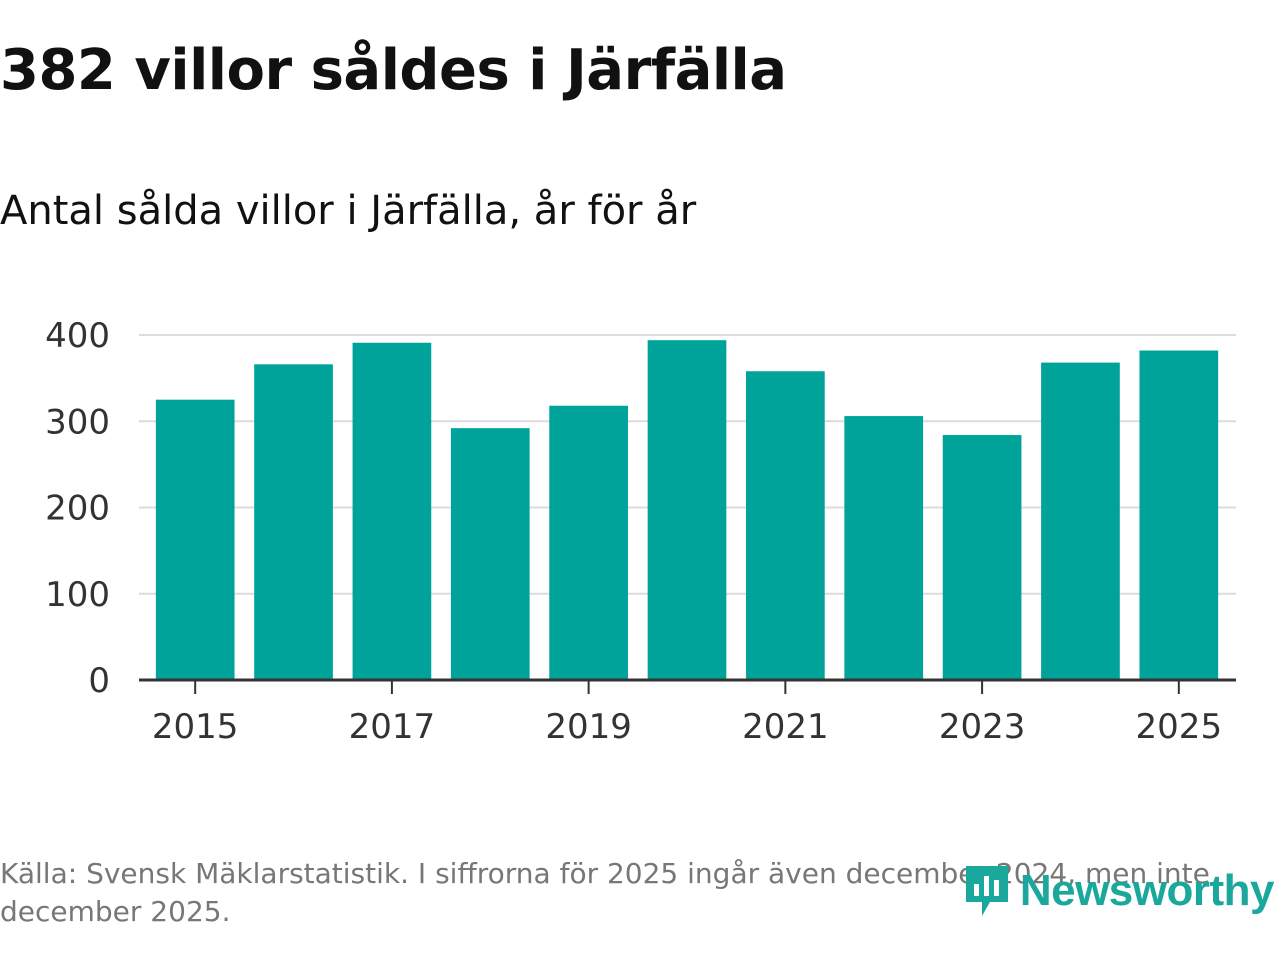 The image size is (1280, 960). I want to click on y-tick-label: 300, so click(77, 422).